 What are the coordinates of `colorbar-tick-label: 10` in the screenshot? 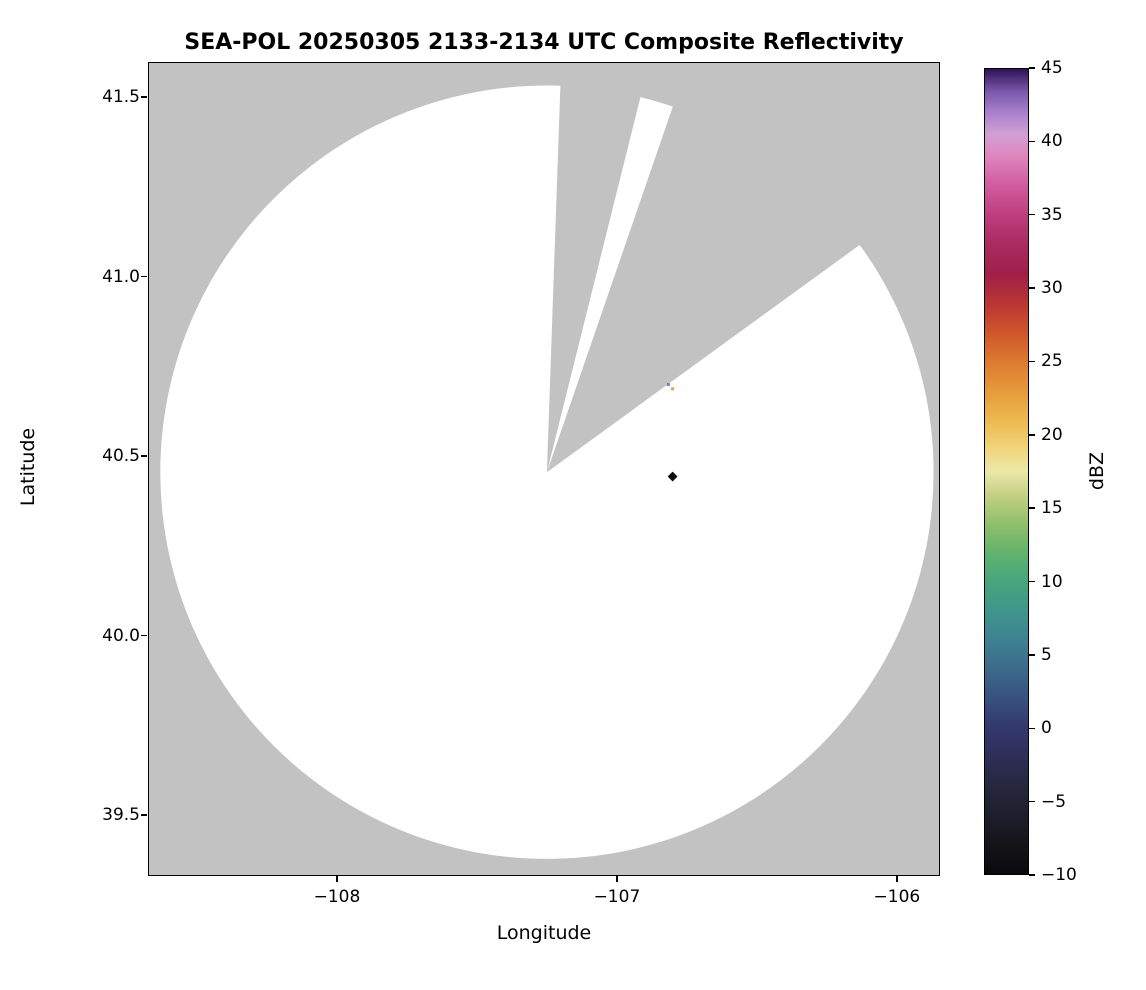 It's located at (1052, 581).